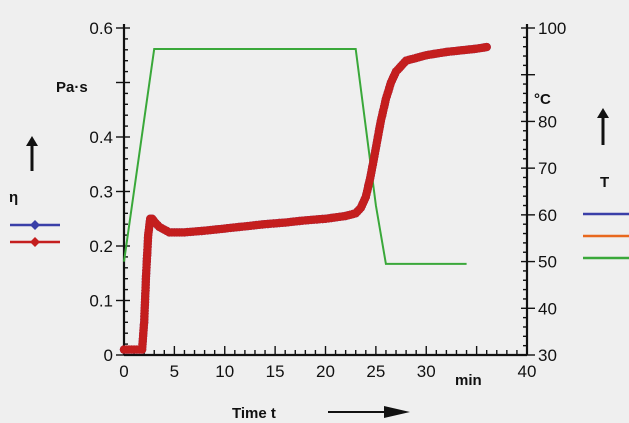 This screenshot has width=629, height=423. Describe the element at coordinates (13, 197) in the screenshot. I see `left-axis-symbol: η` at that location.